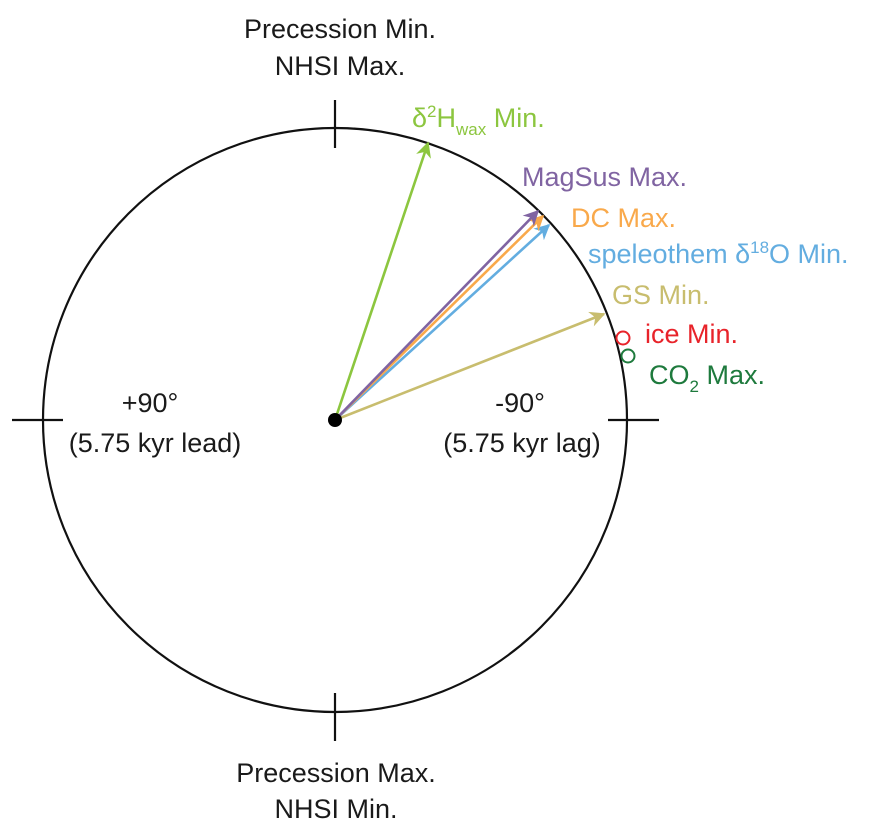 The width and height of the screenshot is (893, 826). Describe the element at coordinates (628, 356) in the screenshot. I see `marker-co2` at that location.